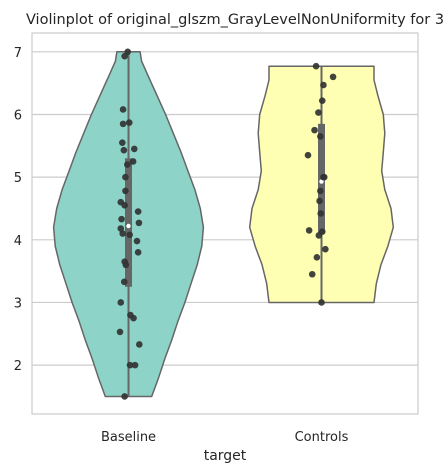 This screenshot has height=473, width=448. I want to click on median-marker-baseline, so click(128, 226).